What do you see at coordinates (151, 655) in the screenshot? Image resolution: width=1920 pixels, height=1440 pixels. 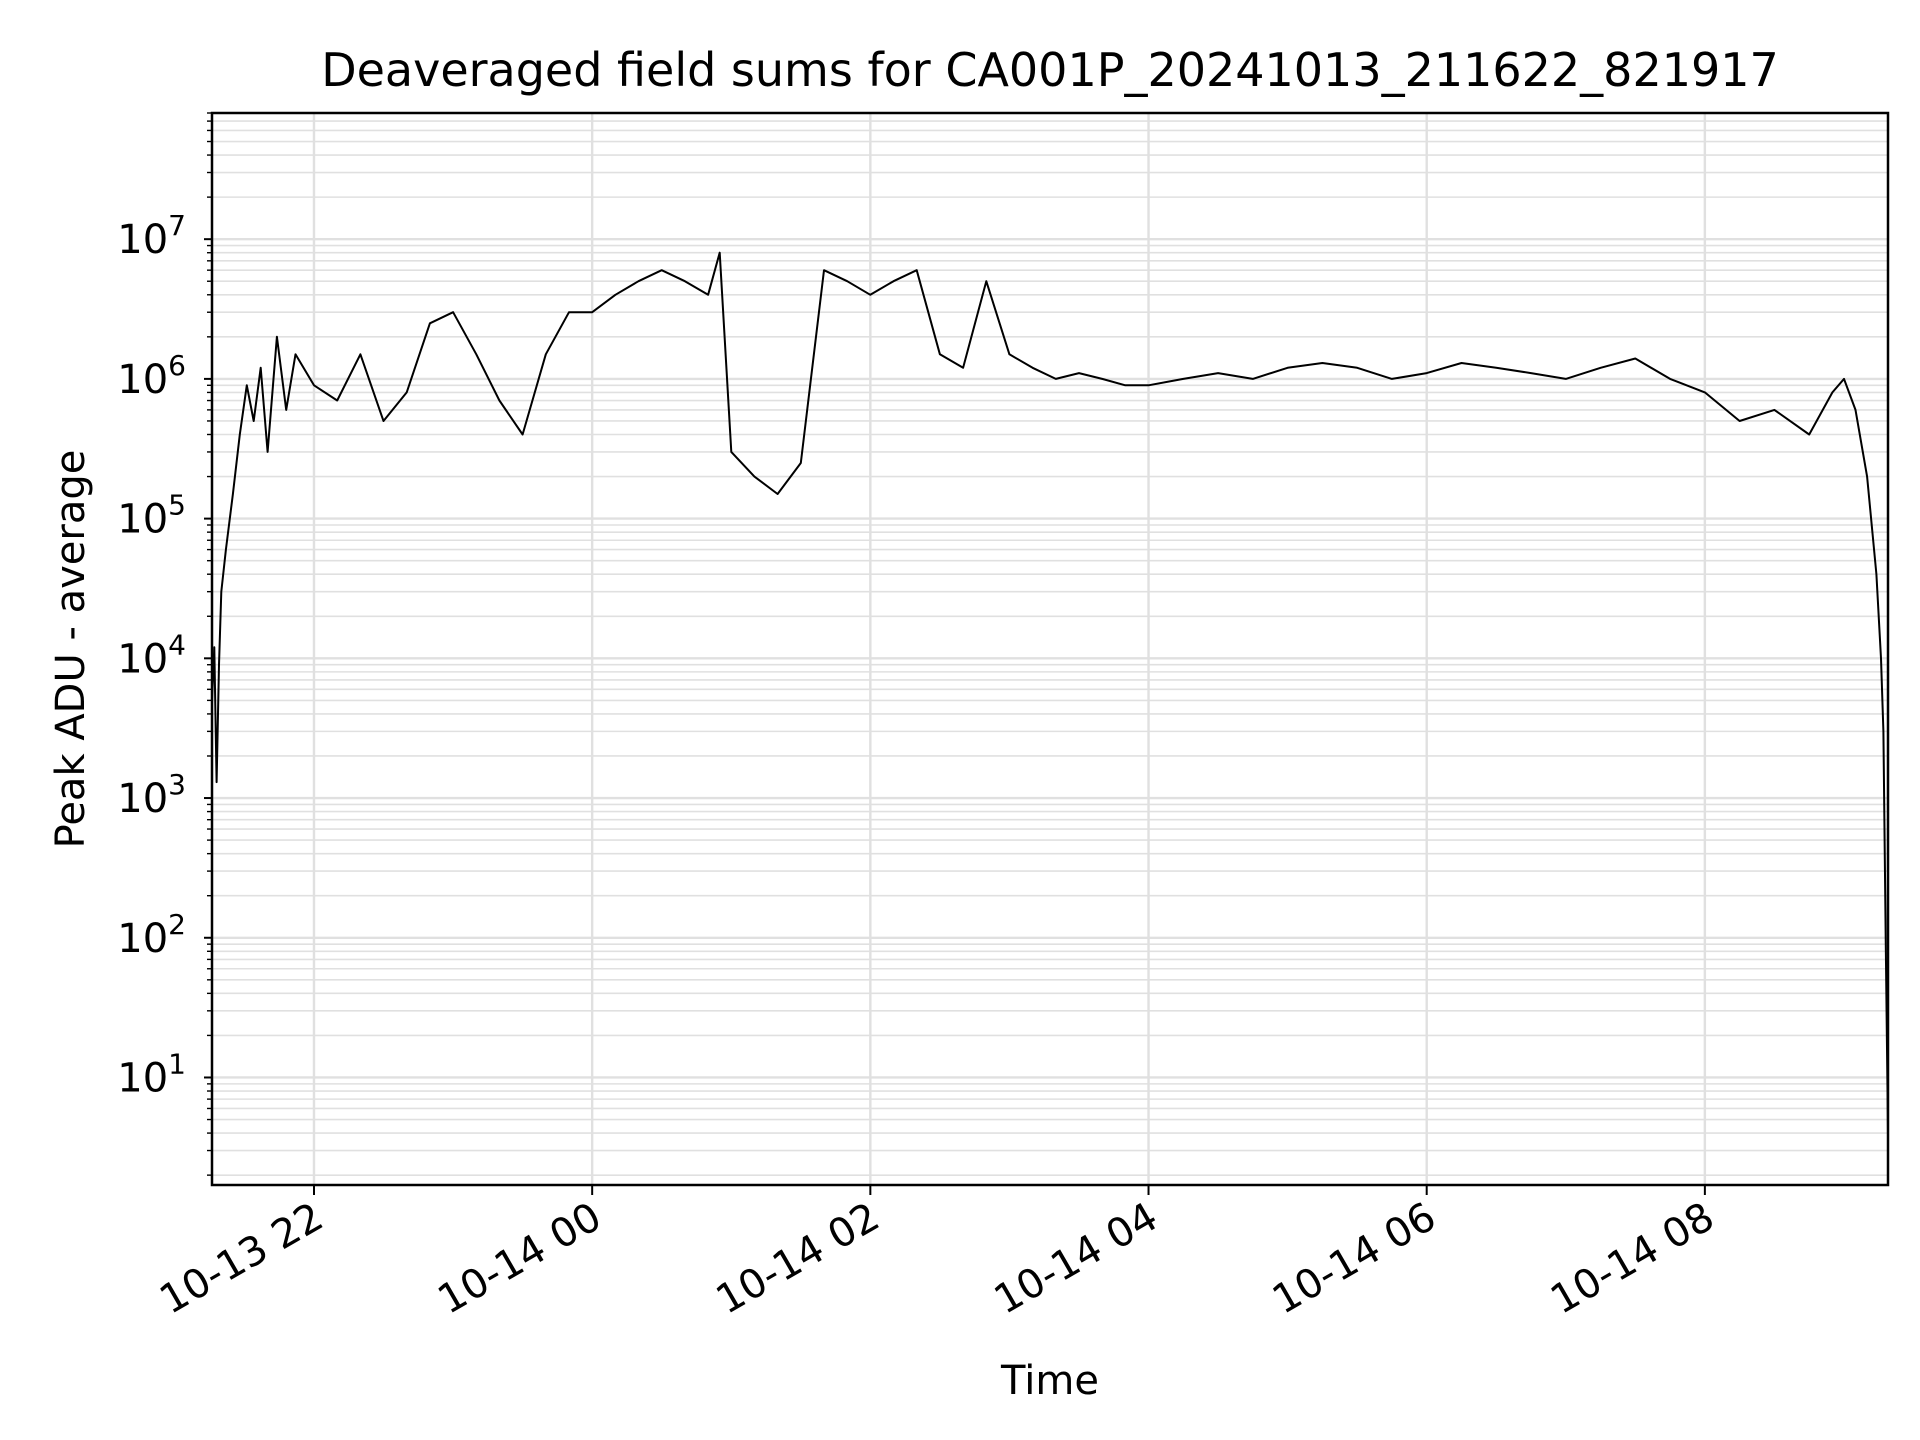 I see `y-tick-label: 10⁴` at bounding box center [151, 655].